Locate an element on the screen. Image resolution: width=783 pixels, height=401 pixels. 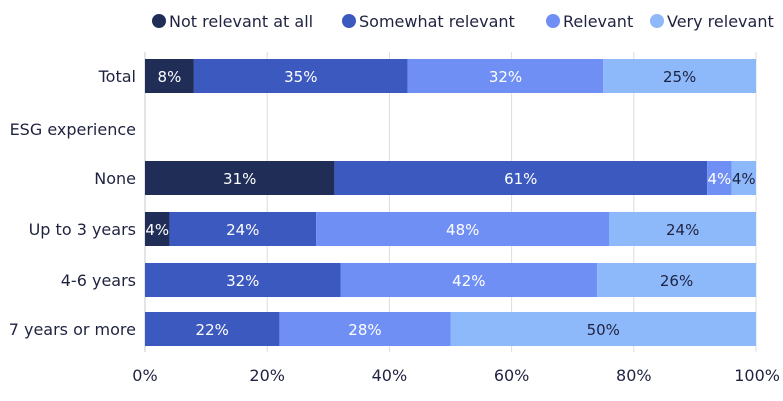
legend-entry: Very relevant is located at coordinates (720, 21).